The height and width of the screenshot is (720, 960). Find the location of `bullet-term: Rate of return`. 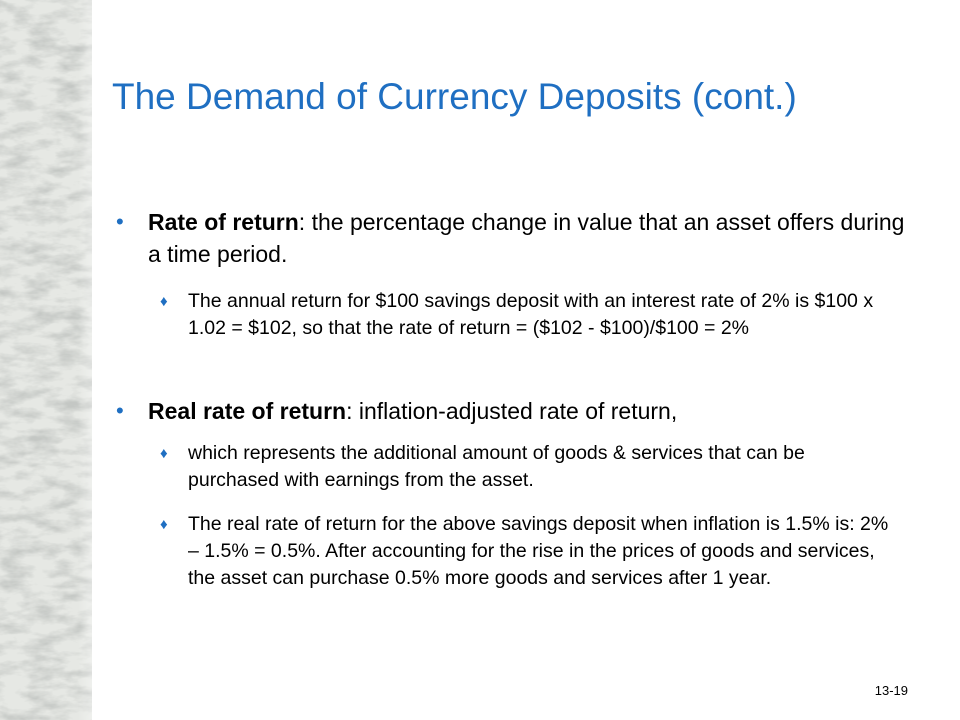

bullet-term: Rate of return is located at coordinates (223, 222).